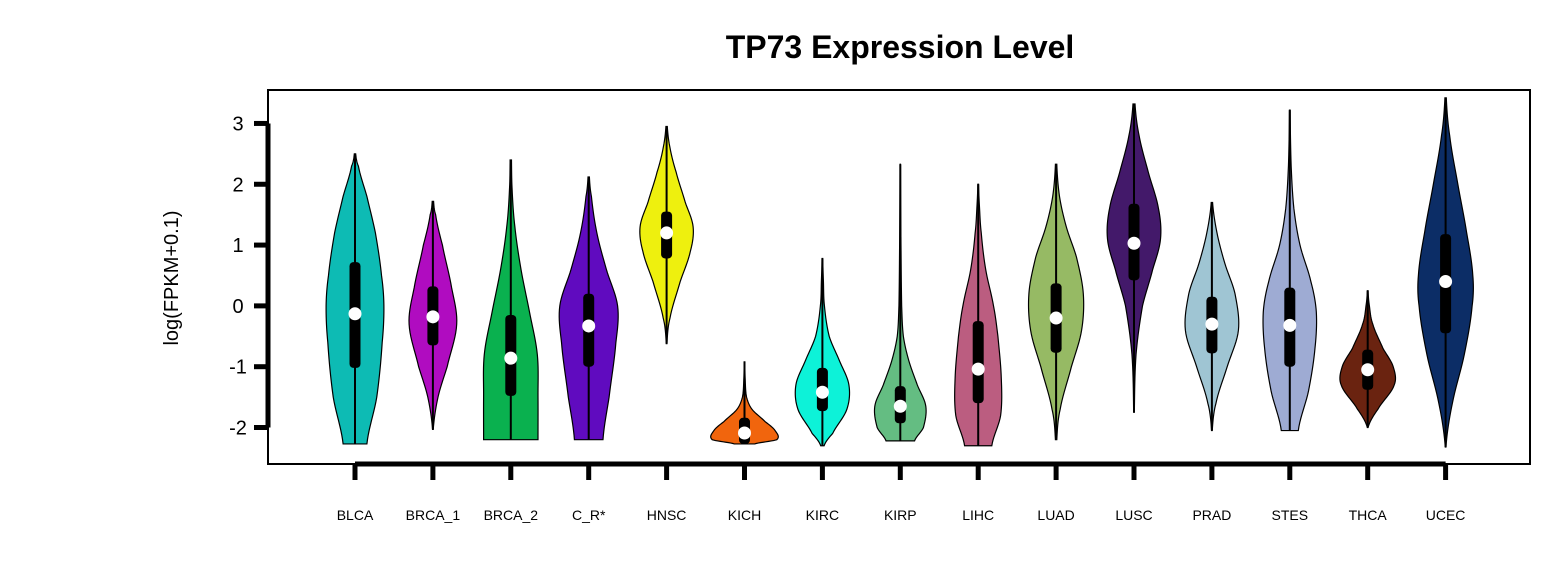 This screenshot has height=586, width=1560. What do you see at coordinates (433, 515) in the screenshot?
I see `x-tick-label: BRCA_1` at bounding box center [433, 515].